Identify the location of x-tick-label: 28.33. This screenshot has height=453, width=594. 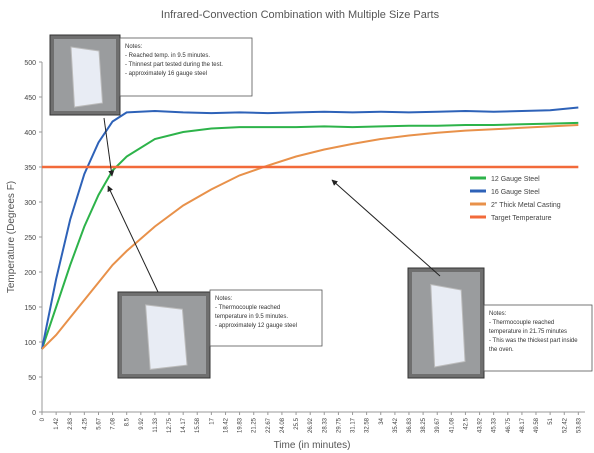
(325, 425).